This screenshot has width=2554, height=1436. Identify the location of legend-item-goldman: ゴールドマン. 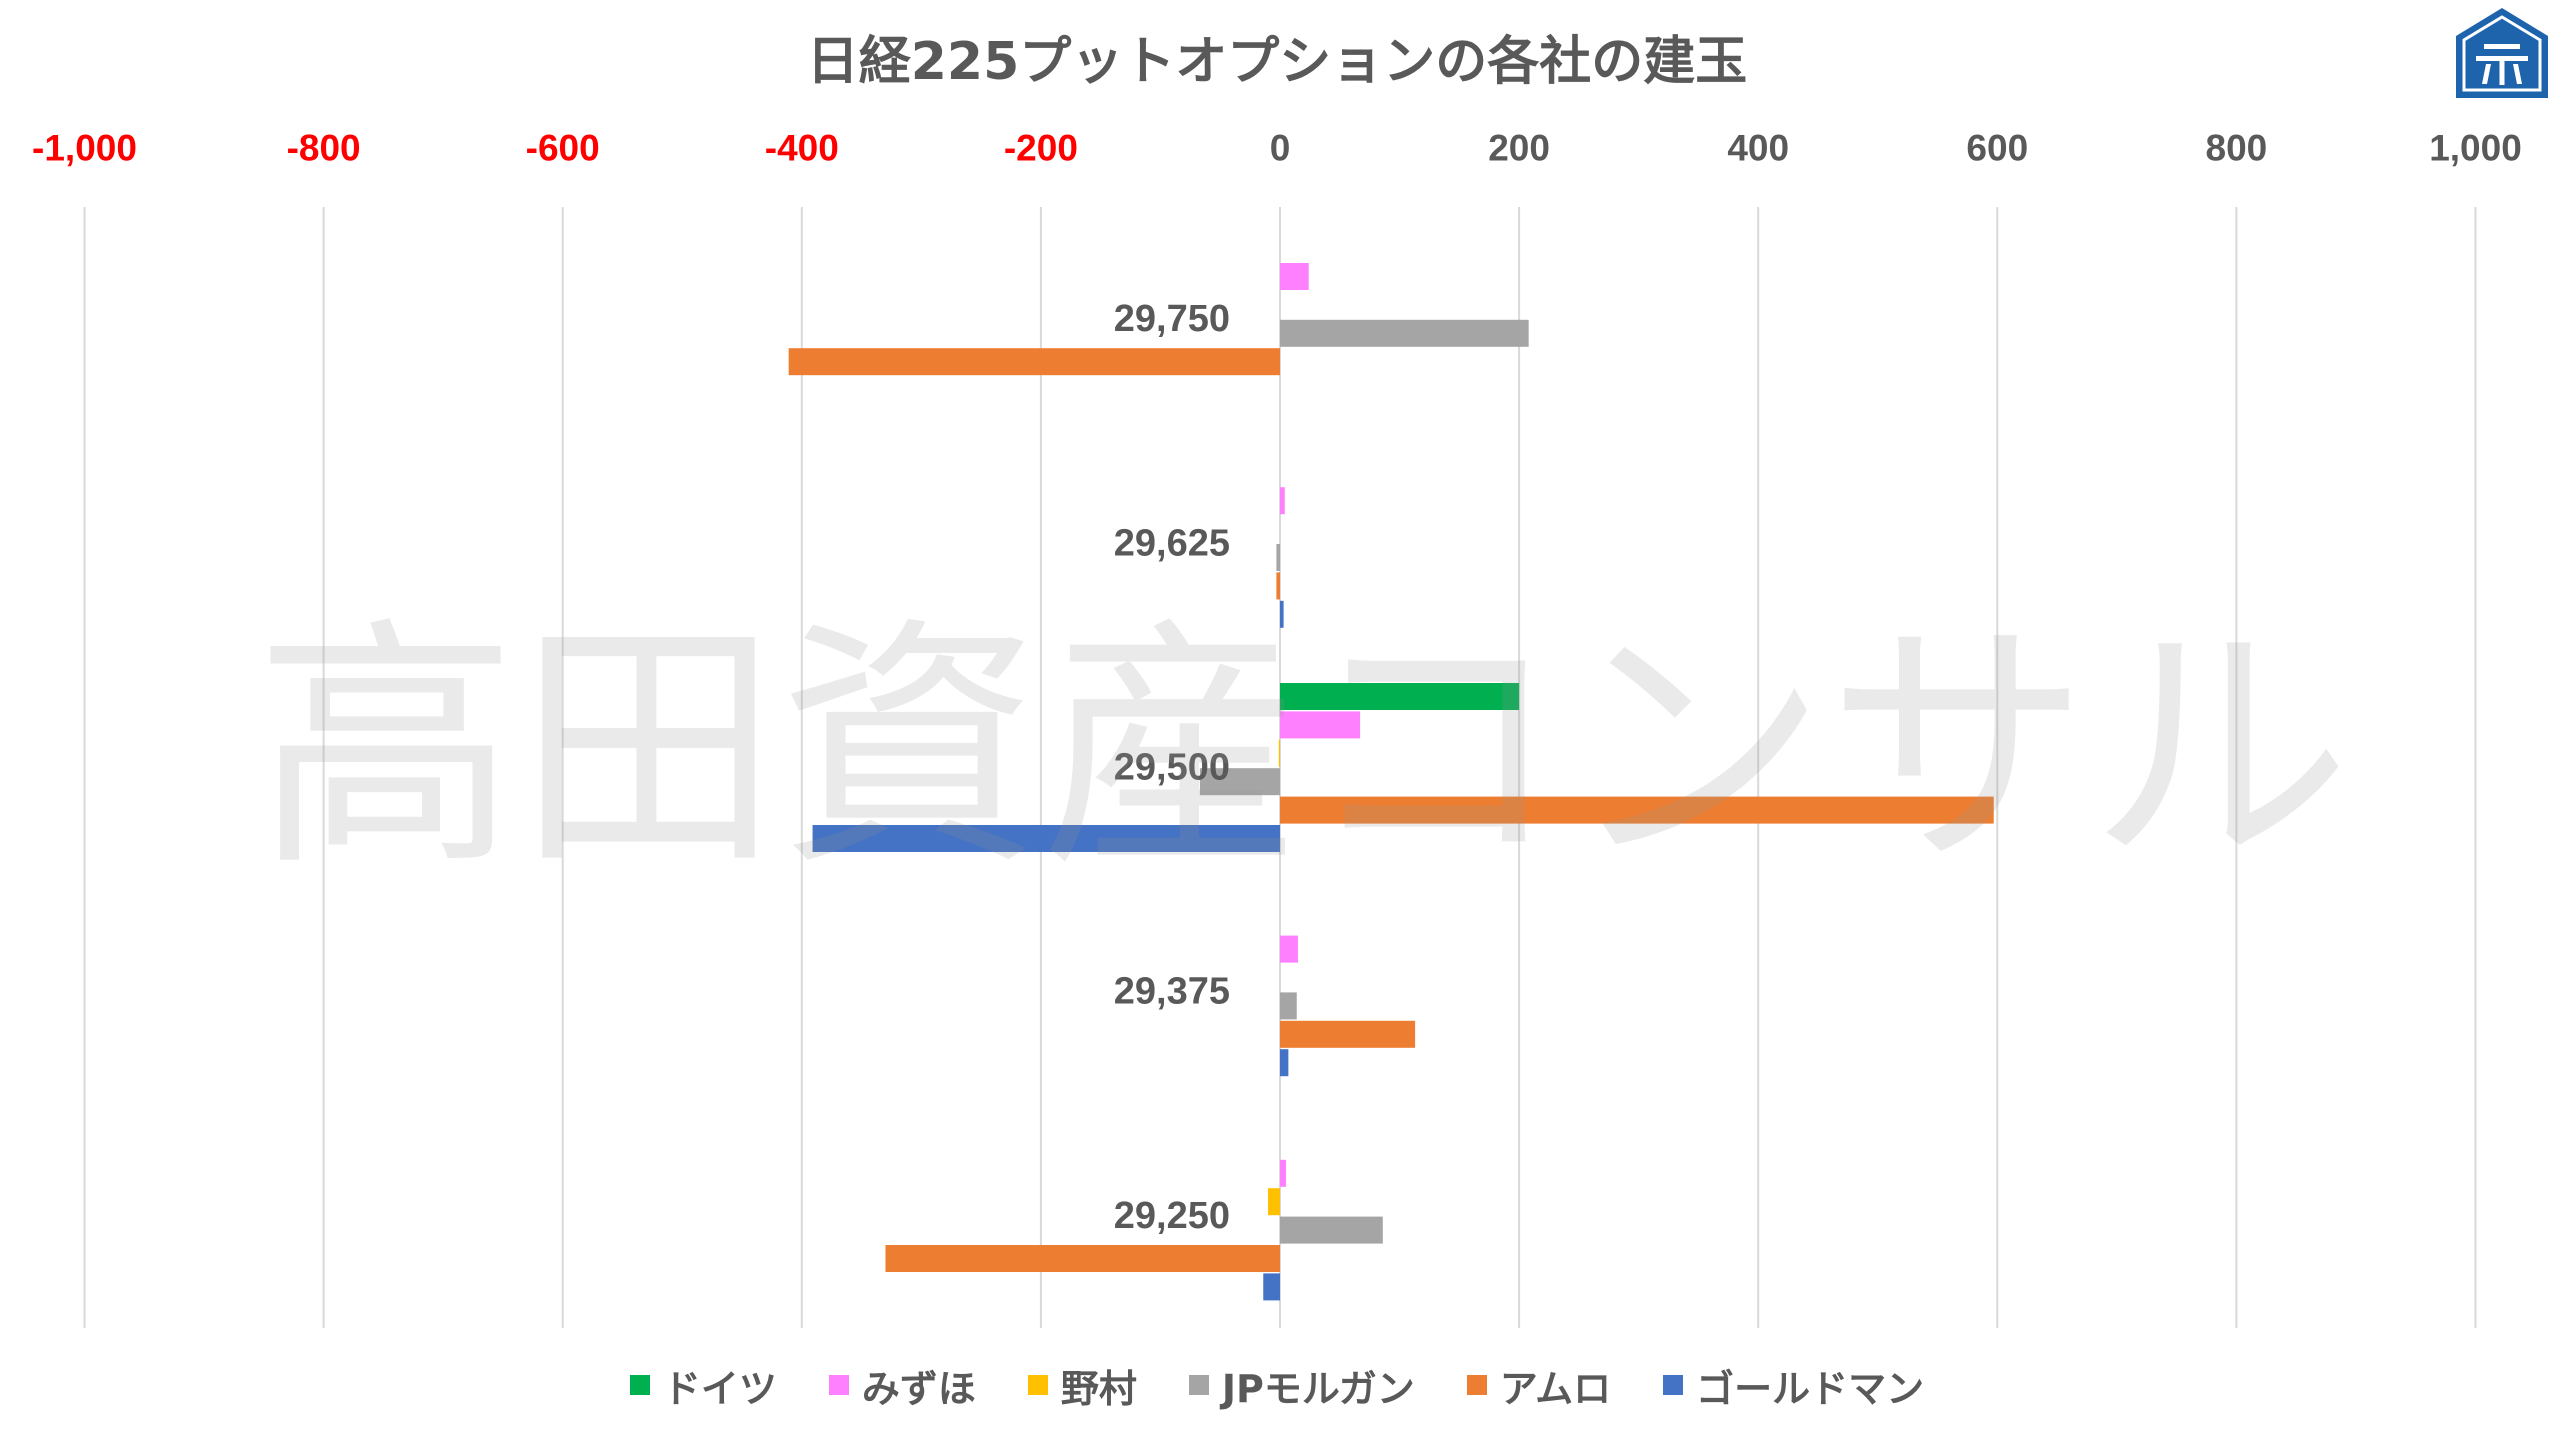
(1793, 1385).